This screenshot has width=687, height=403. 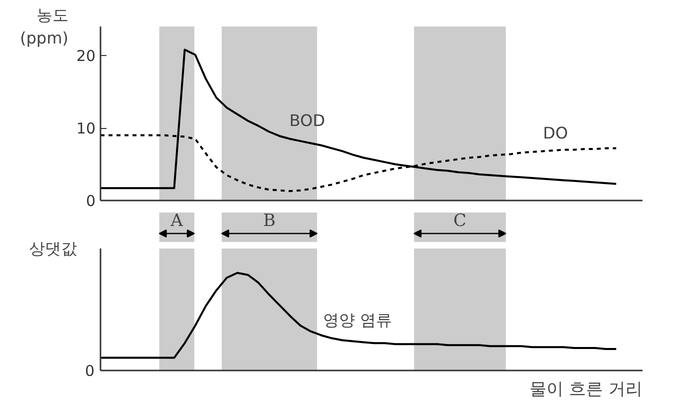 What do you see at coordinates (269, 221) in the screenshot?
I see `text: B` at bounding box center [269, 221].